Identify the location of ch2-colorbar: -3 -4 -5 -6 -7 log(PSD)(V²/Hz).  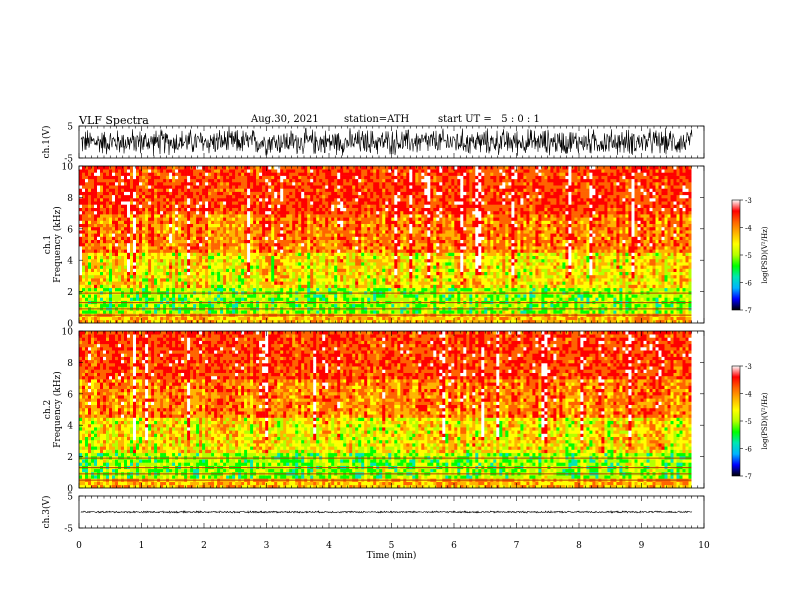
(750, 422).